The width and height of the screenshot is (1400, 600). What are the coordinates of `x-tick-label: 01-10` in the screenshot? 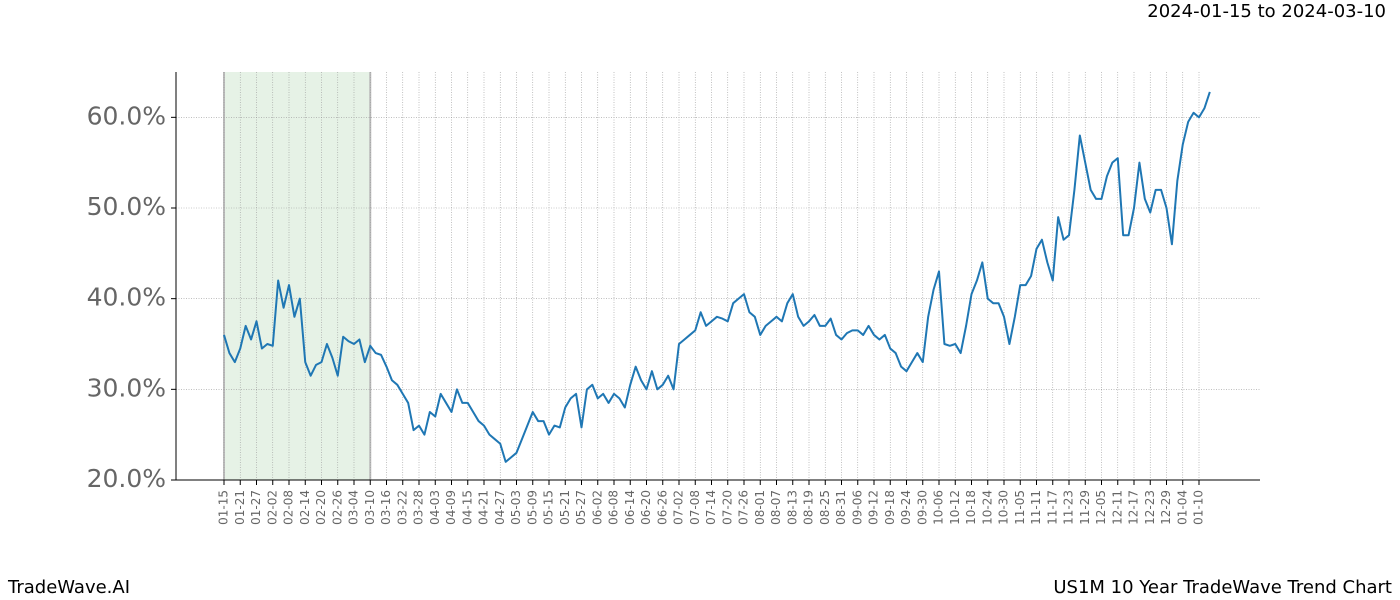 It's located at (1199, 507).